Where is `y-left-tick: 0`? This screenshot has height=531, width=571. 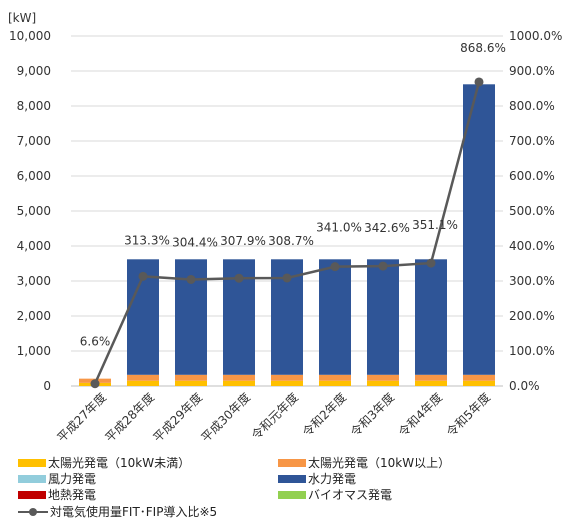 y-left-tick: 0 is located at coordinates (47, 386).